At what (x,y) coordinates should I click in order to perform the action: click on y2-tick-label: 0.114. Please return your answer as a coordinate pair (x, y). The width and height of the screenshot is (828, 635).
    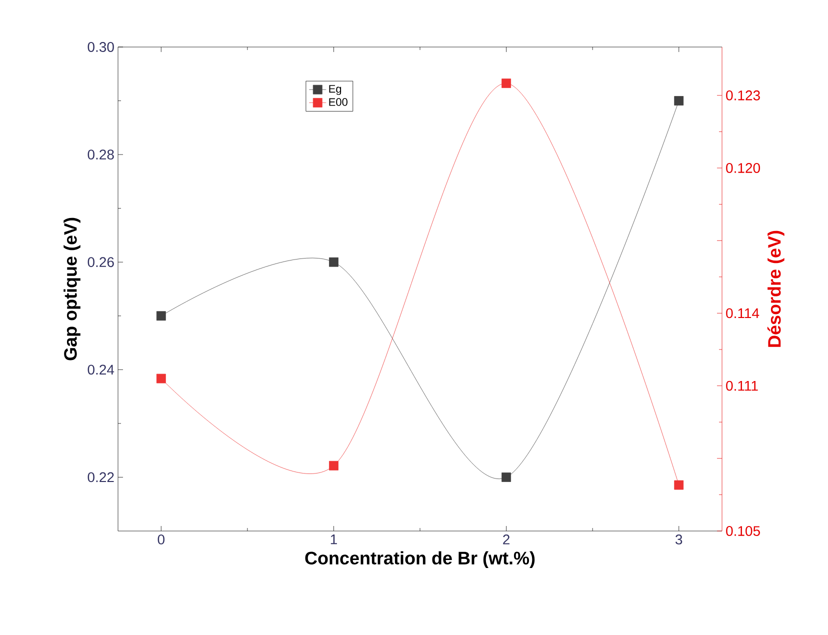
    Looking at the image, I should click on (743, 313).